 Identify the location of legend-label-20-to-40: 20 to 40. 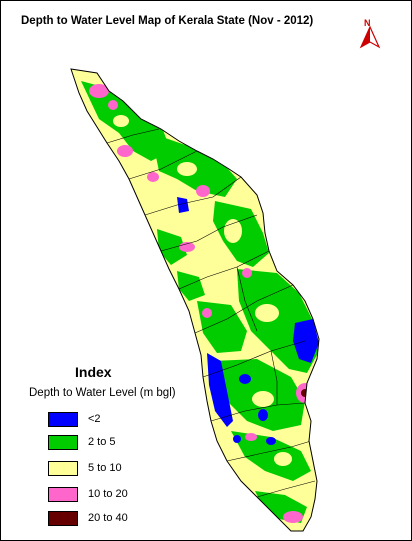
(108, 518).